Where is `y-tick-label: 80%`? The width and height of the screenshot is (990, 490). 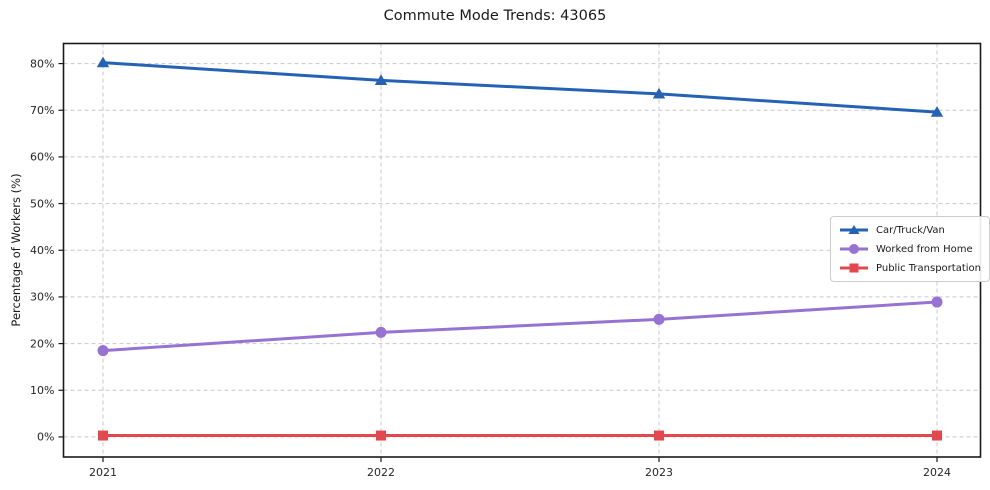
y-tick-label: 80% is located at coordinates (42, 63).